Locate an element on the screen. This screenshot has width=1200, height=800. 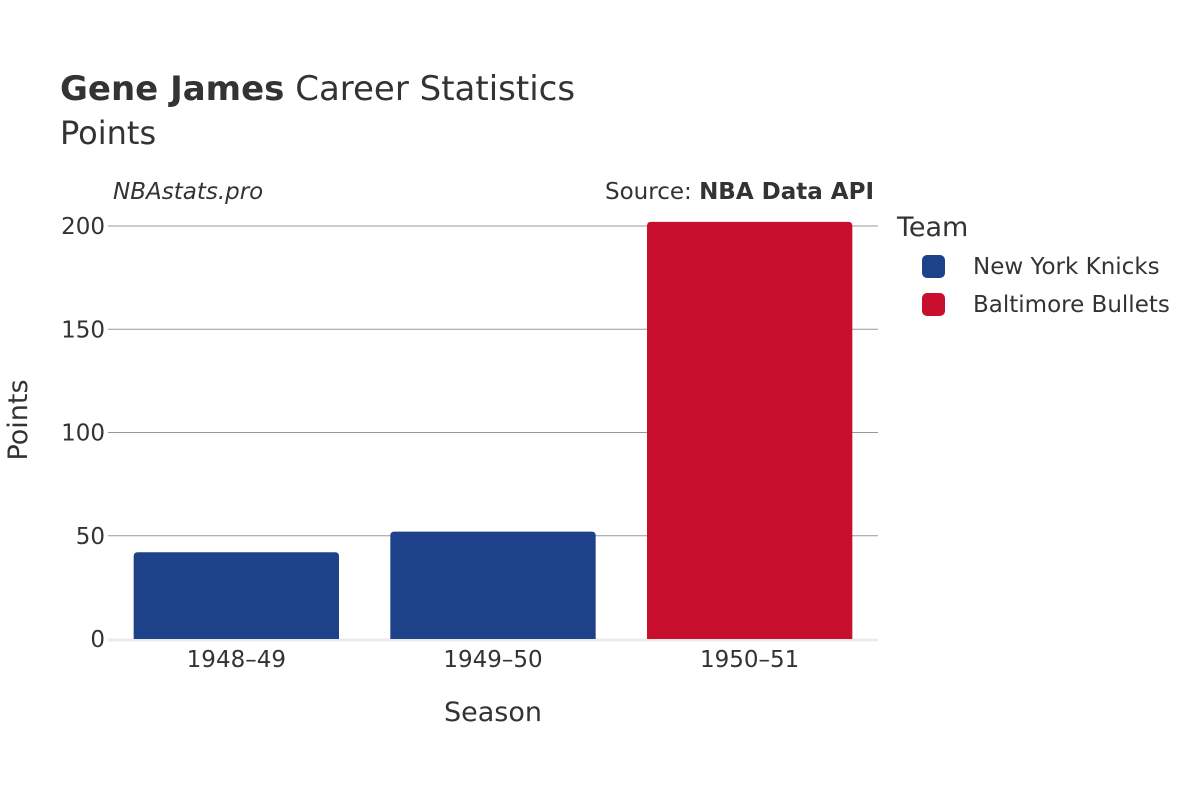
source-label: Source: NBA Data API is located at coordinates (739, 192).